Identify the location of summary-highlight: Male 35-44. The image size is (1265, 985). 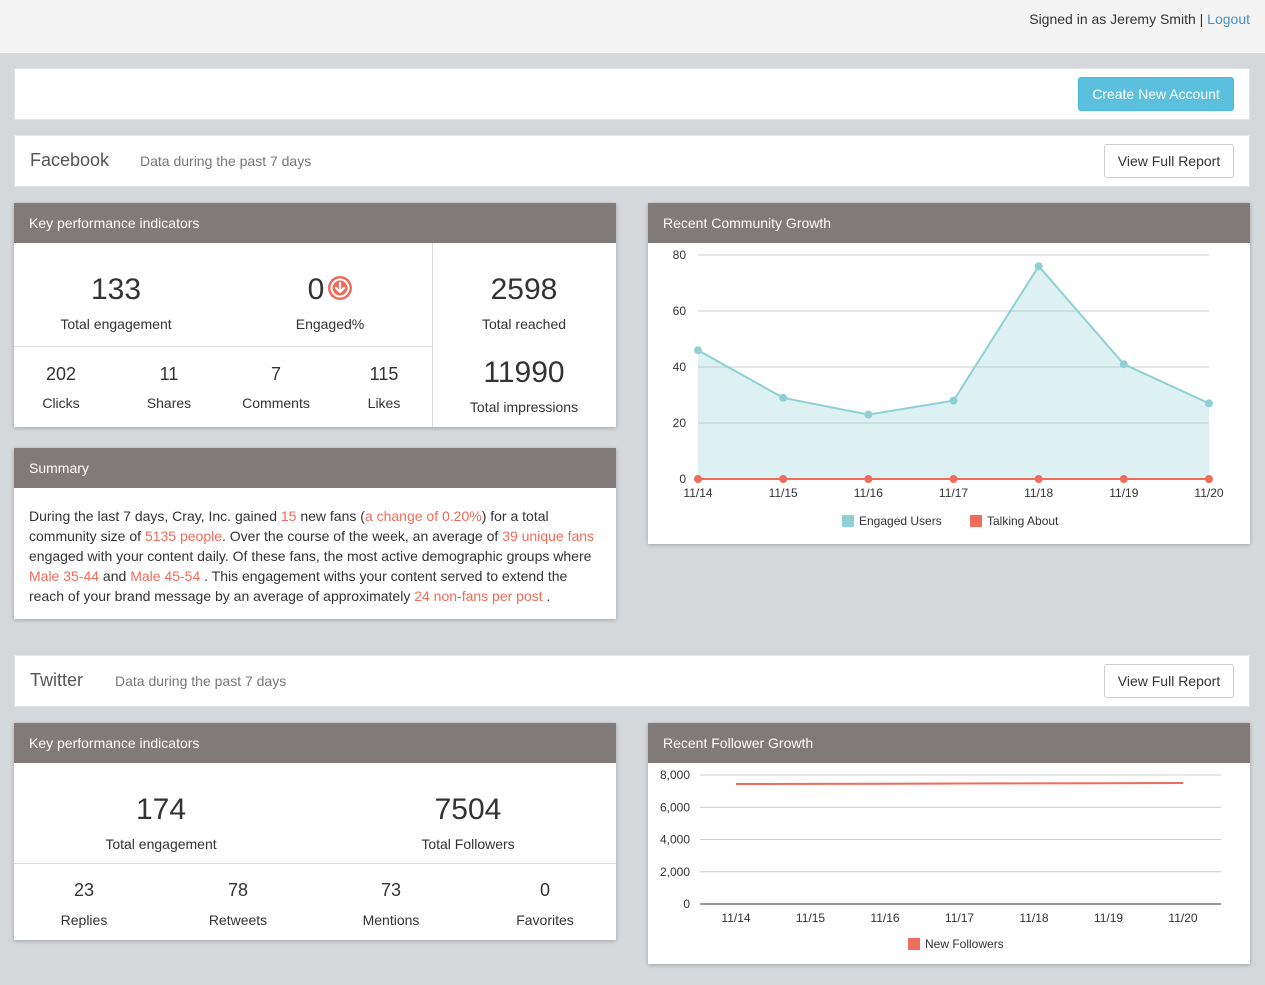
(64, 576).